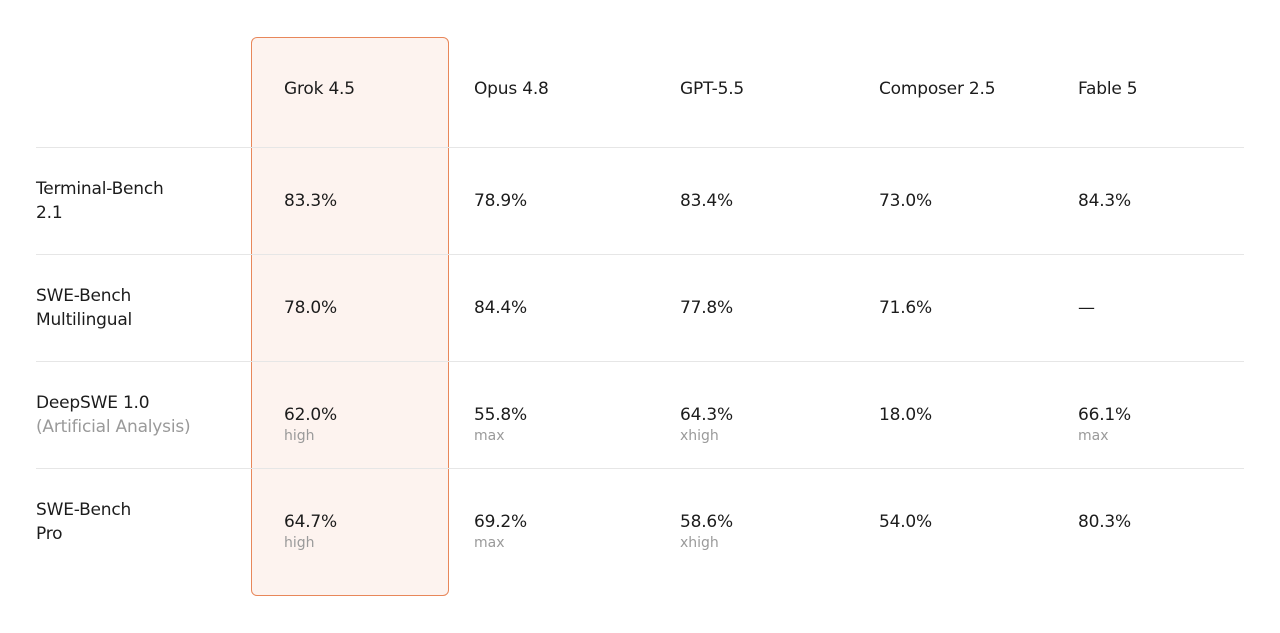  What do you see at coordinates (1105, 201) in the screenshot?
I see `cell-value: 84.3%` at bounding box center [1105, 201].